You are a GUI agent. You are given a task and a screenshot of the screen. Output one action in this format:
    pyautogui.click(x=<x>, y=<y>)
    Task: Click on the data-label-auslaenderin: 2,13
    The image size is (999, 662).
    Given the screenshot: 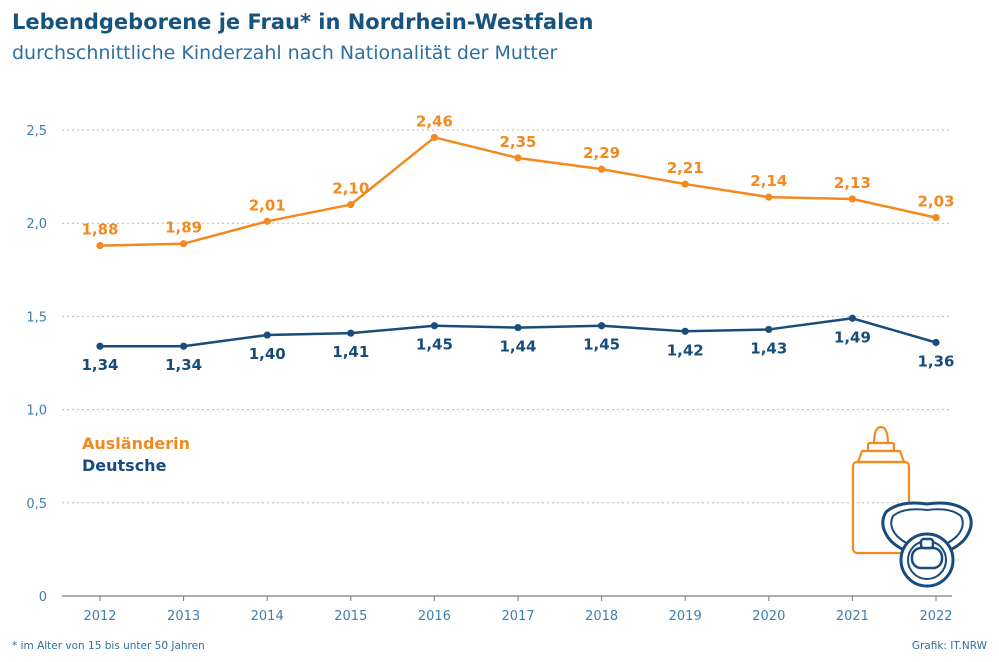 What is the action you would take?
    pyautogui.click(x=852, y=183)
    